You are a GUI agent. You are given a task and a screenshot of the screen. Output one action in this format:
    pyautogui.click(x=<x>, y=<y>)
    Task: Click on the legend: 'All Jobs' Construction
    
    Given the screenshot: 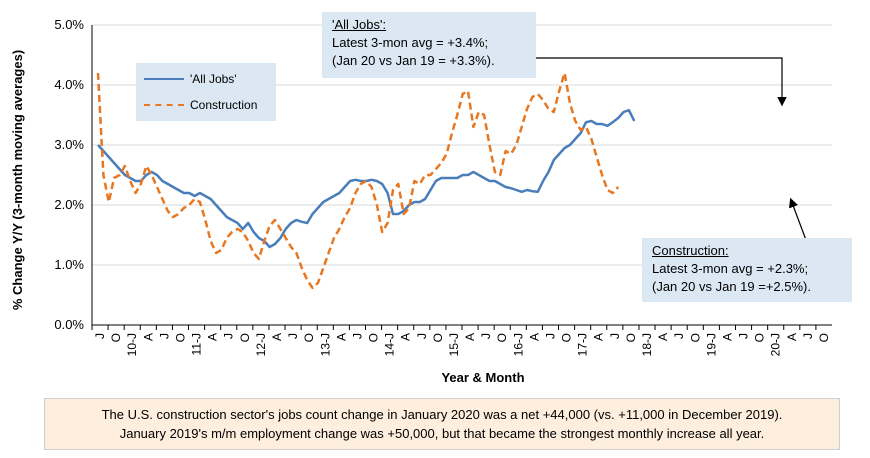 What is the action you would take?
    pyautogui.click(x=206, y=92)
    